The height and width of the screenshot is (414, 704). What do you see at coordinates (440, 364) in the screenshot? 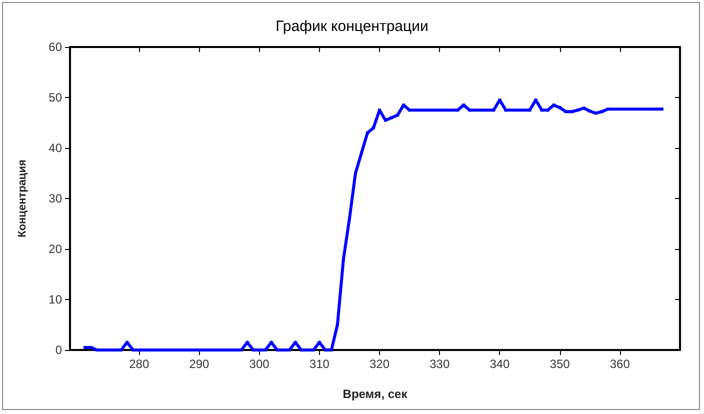
I see `x-tick-label: 330` at bounding box center [440, 364].